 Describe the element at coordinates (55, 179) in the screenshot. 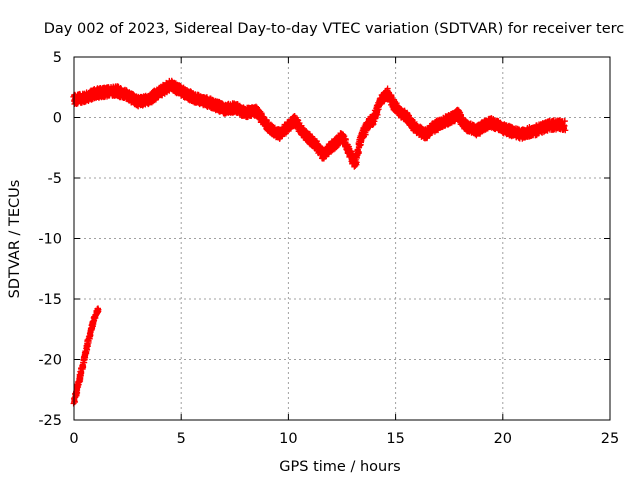

I see `y-tick-label: -5` at that location.